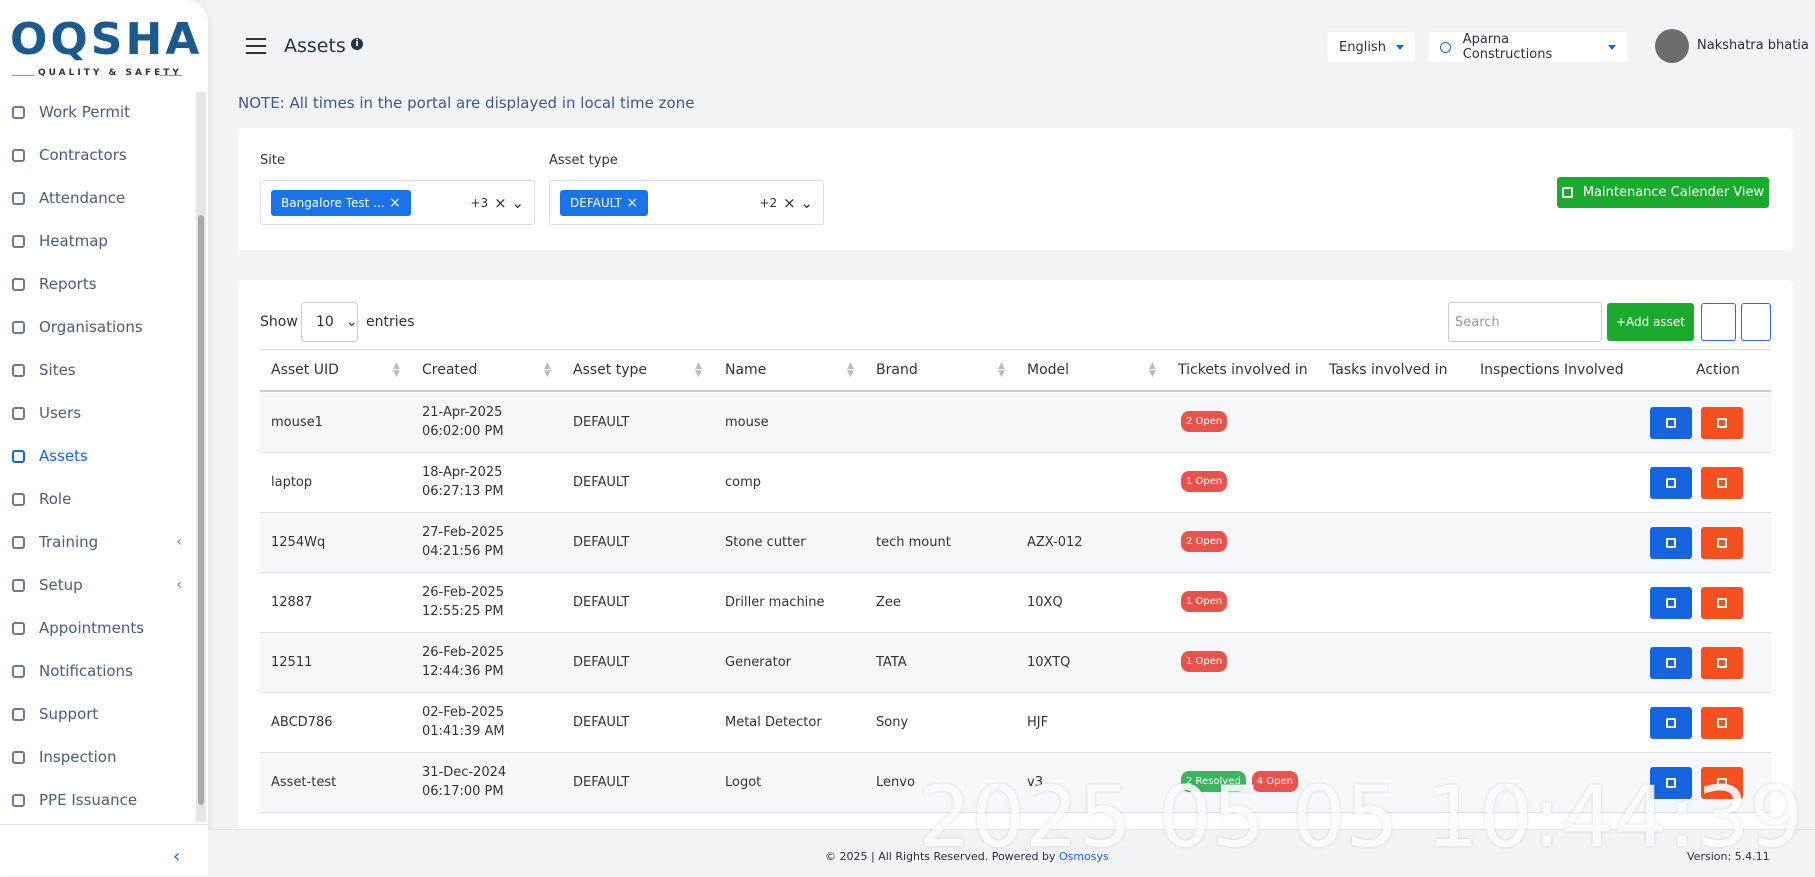 This screenshot has height=877, width=1815. Describe the element at coordinates (256, 46) in the screenshot. I see `menu-toggle` at that location.